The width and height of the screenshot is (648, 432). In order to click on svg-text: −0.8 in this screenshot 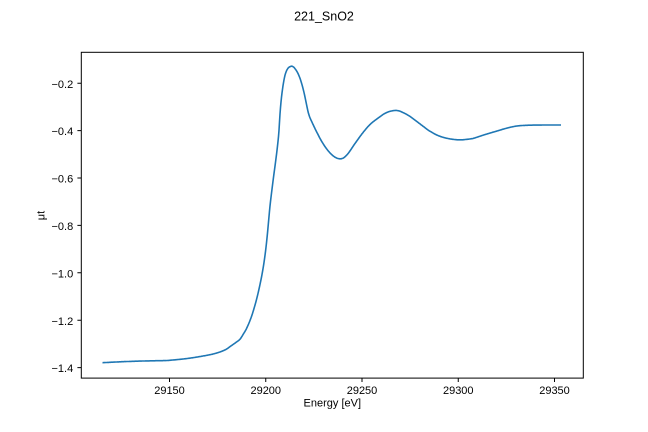, I will do `click(62, 227)`.